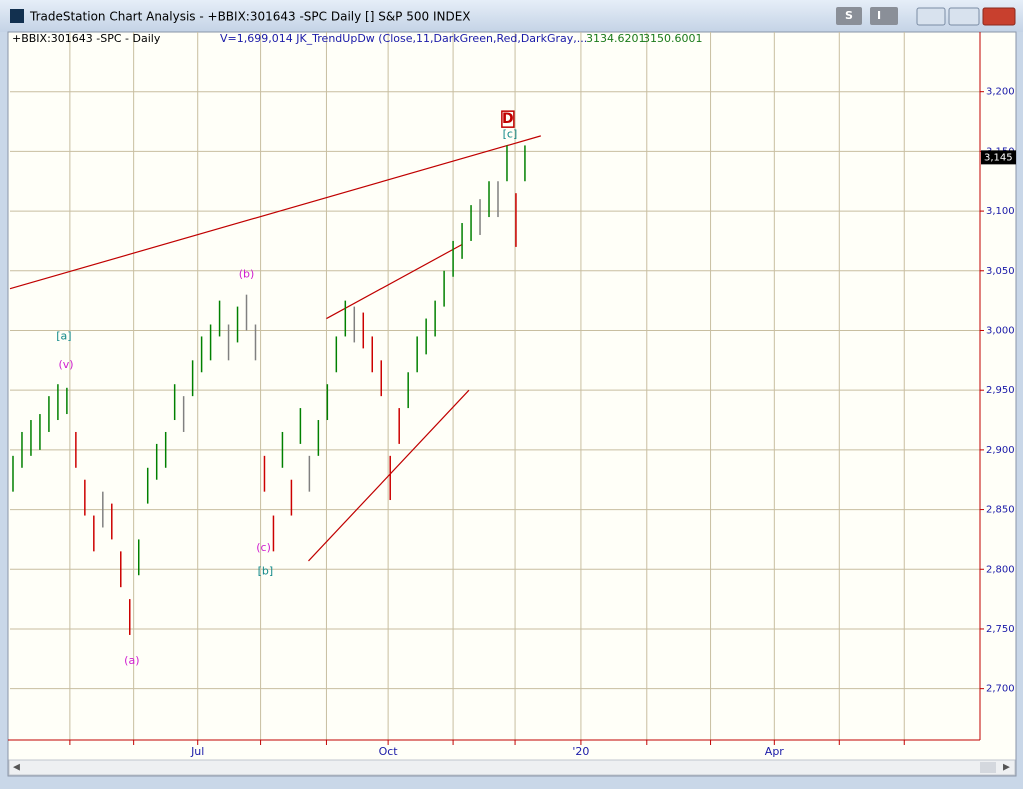  Describe the element at coordinates (931, 16) in the screenshot. I see `minimize-button` at that location.